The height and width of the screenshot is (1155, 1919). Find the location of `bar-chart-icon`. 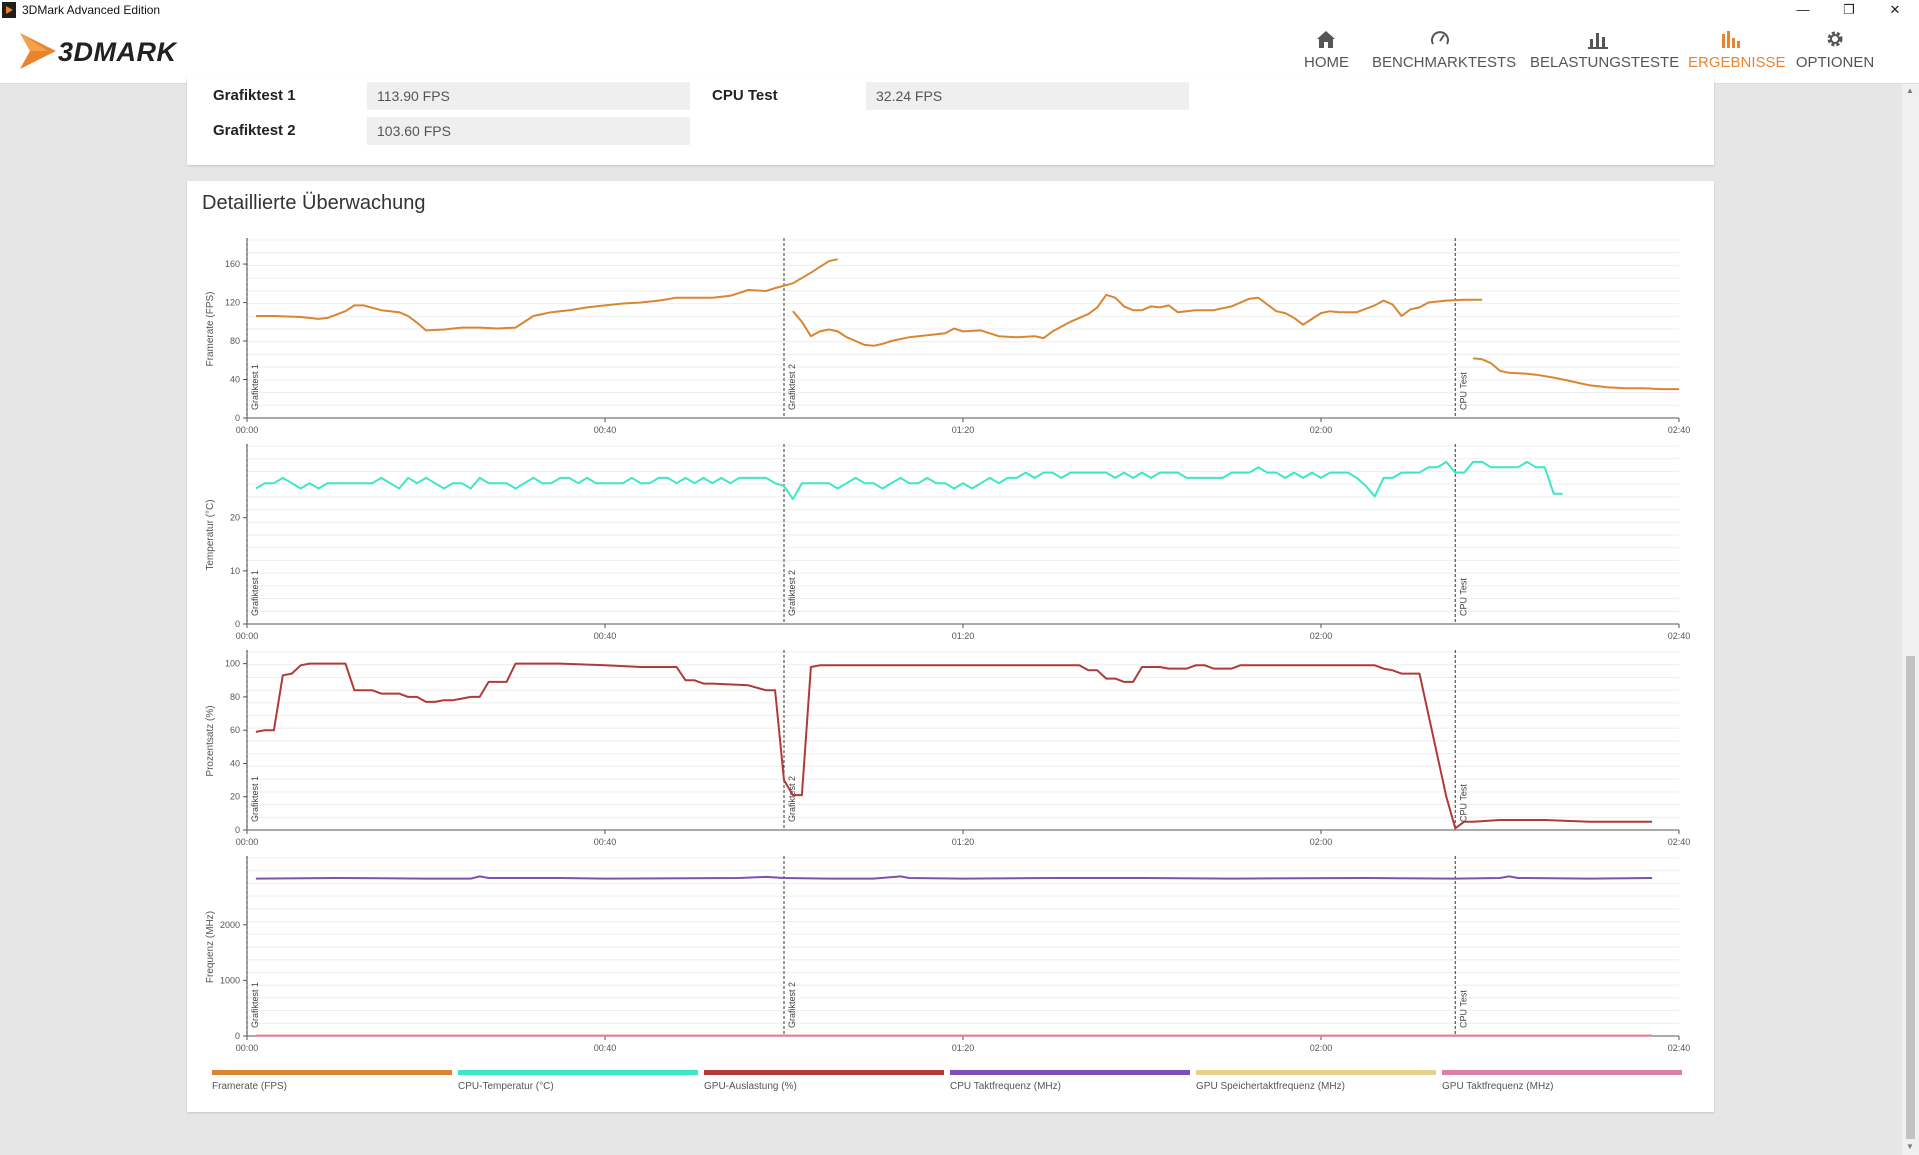

bar-chart-icon is located at coordinates (1598, 41).